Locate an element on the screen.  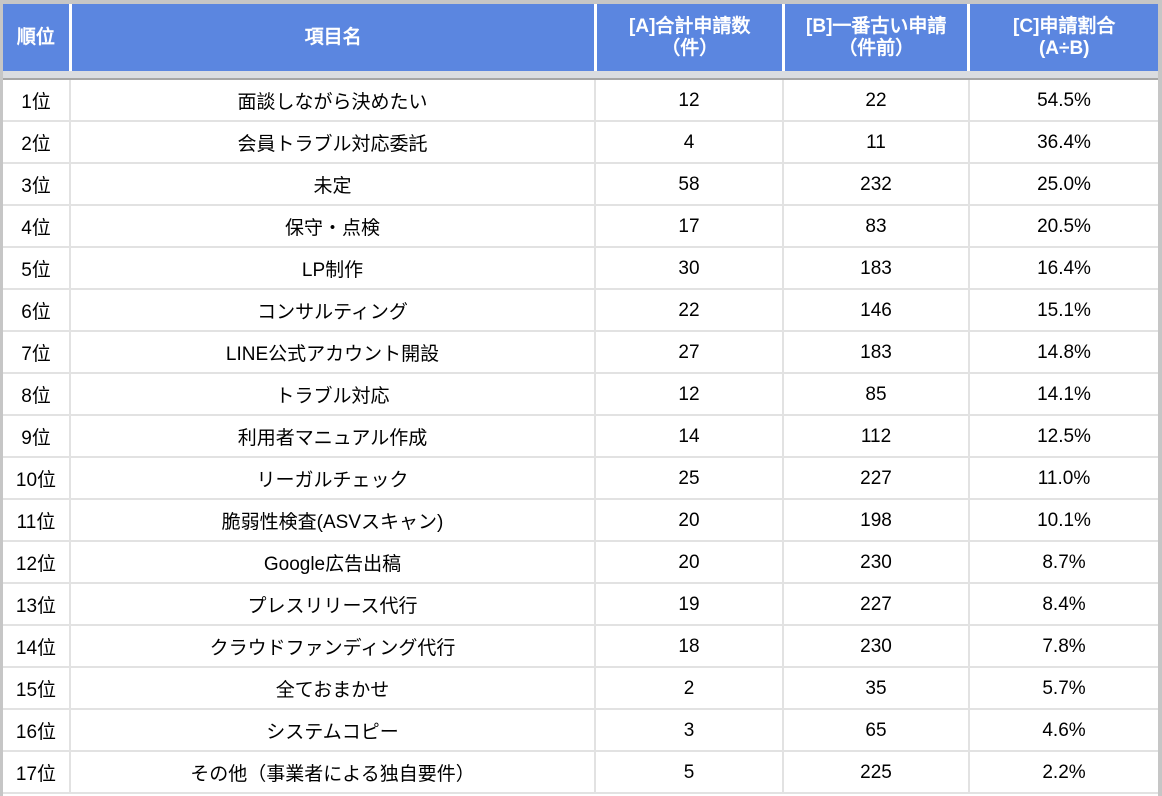
cell-item-name: コンサルティング is located at coordinates (333, 310).